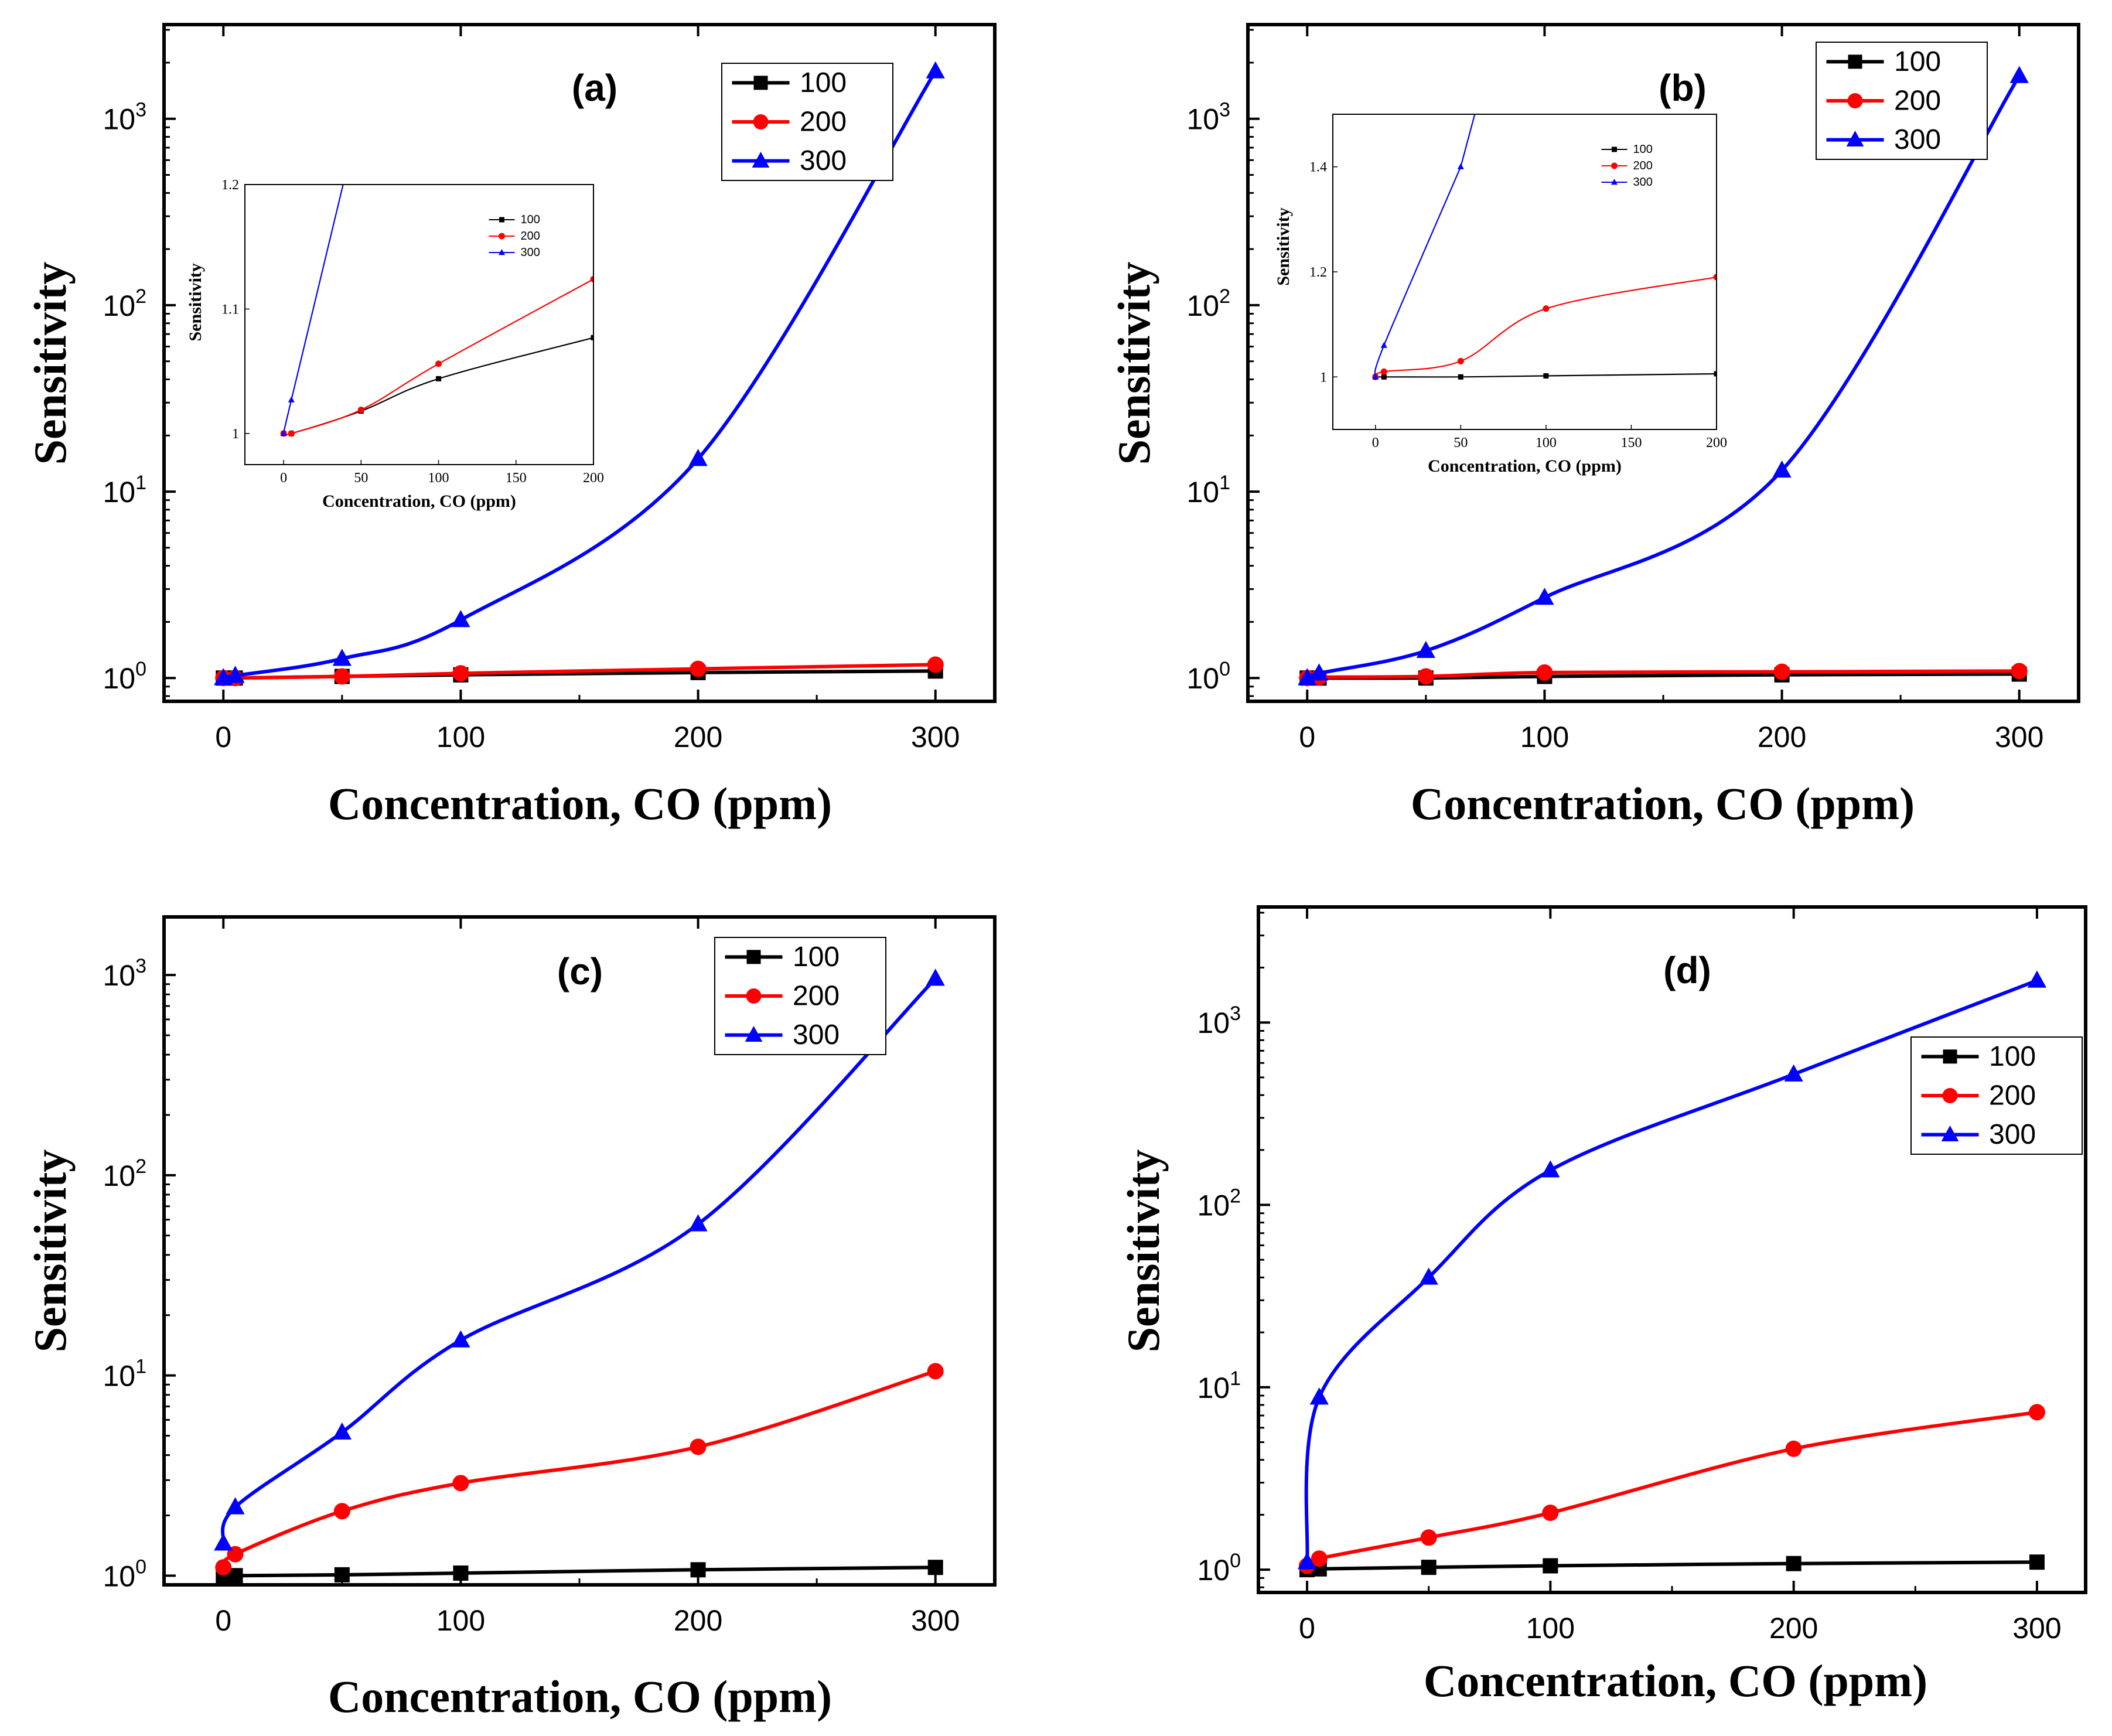  What do you see at coordinates (230, 185) in the screenshot?
I see `inset-y-tick-label-a-2: 1.2` at bounding box center [230, 185].